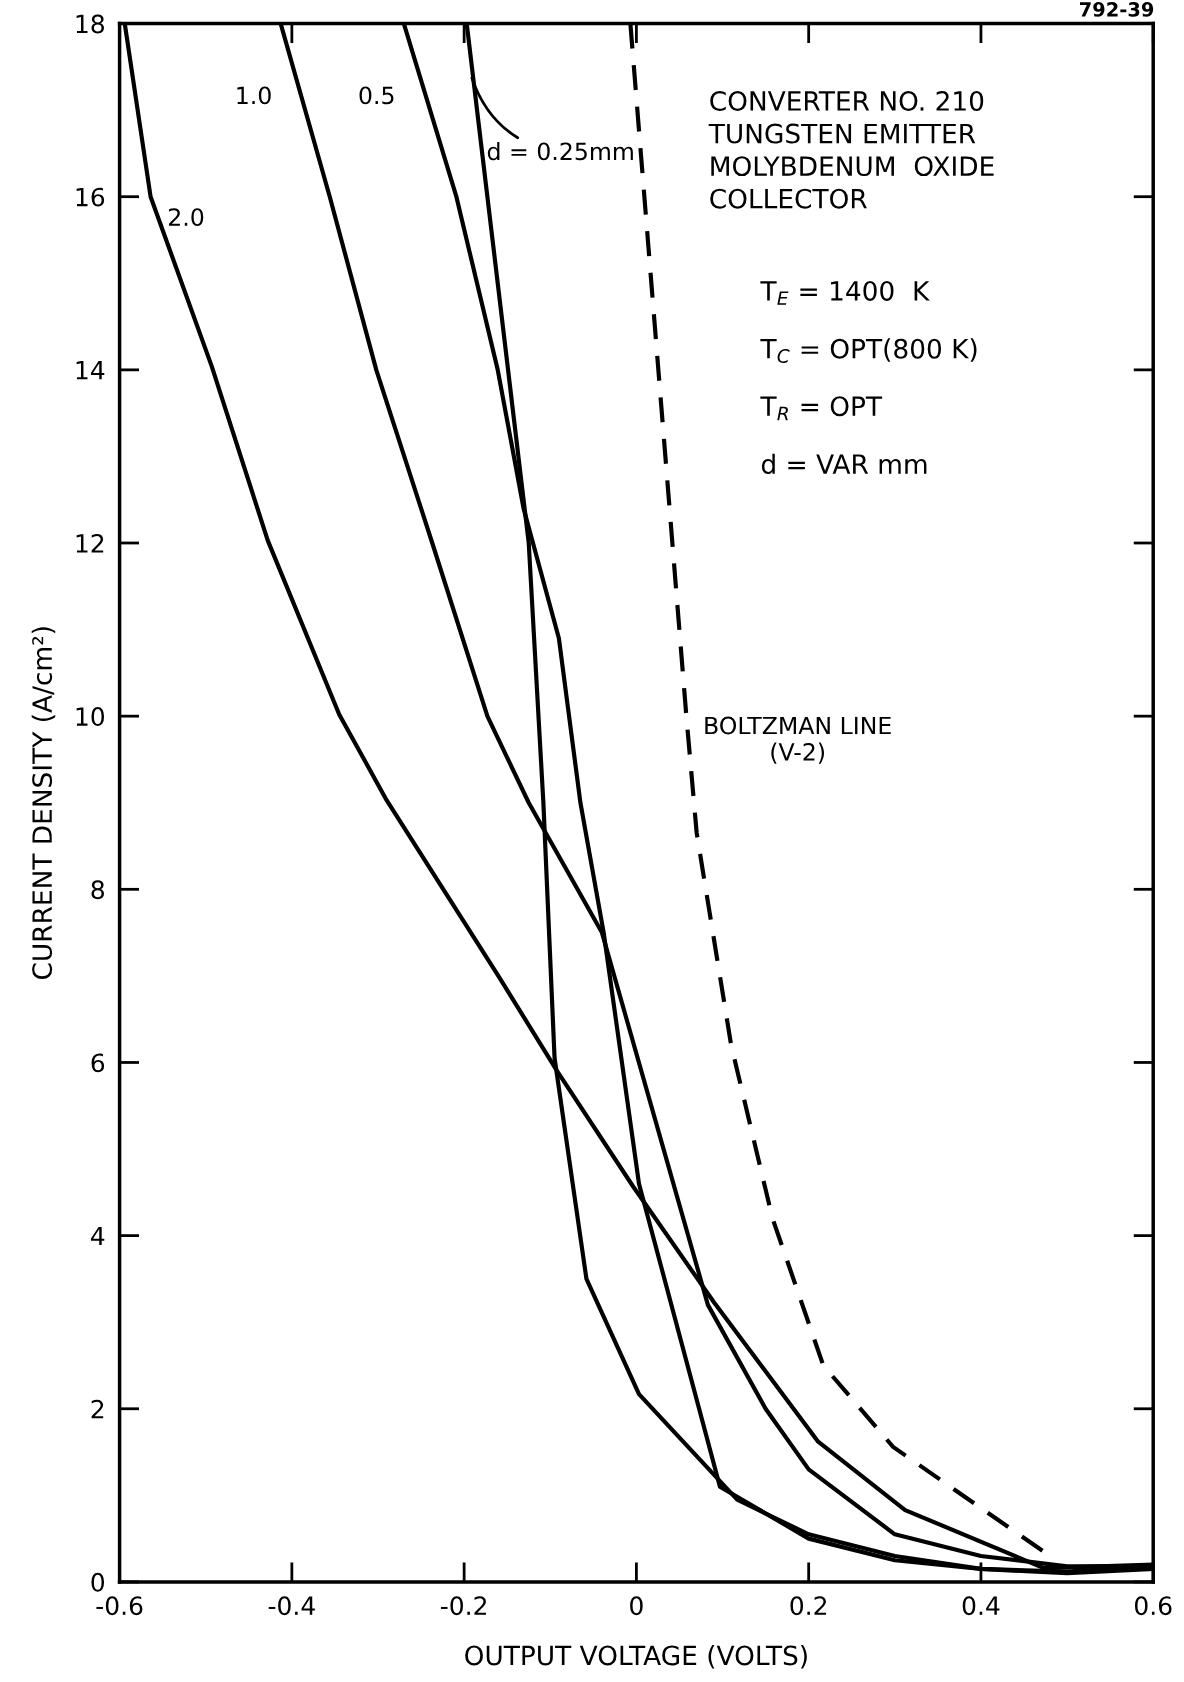 Image resolution: width=1184 pixels, height=1682 pixels. I want to click on x-tick-label: -0.2, so click(463, 1606).